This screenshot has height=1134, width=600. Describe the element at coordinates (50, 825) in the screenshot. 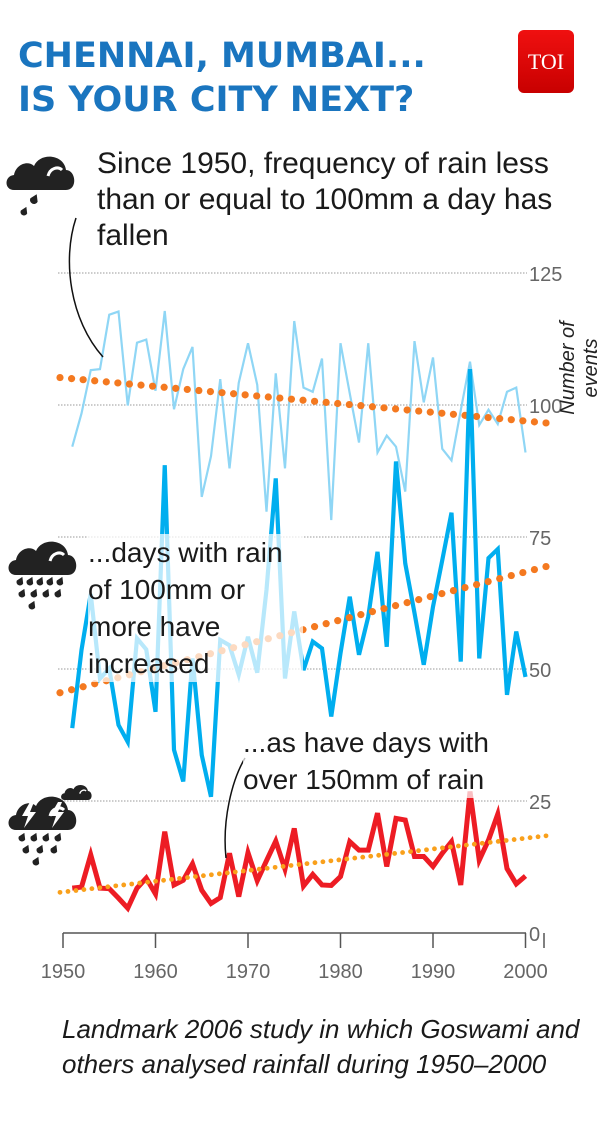

I see `cloud-thunderstorm-icon` at that location.